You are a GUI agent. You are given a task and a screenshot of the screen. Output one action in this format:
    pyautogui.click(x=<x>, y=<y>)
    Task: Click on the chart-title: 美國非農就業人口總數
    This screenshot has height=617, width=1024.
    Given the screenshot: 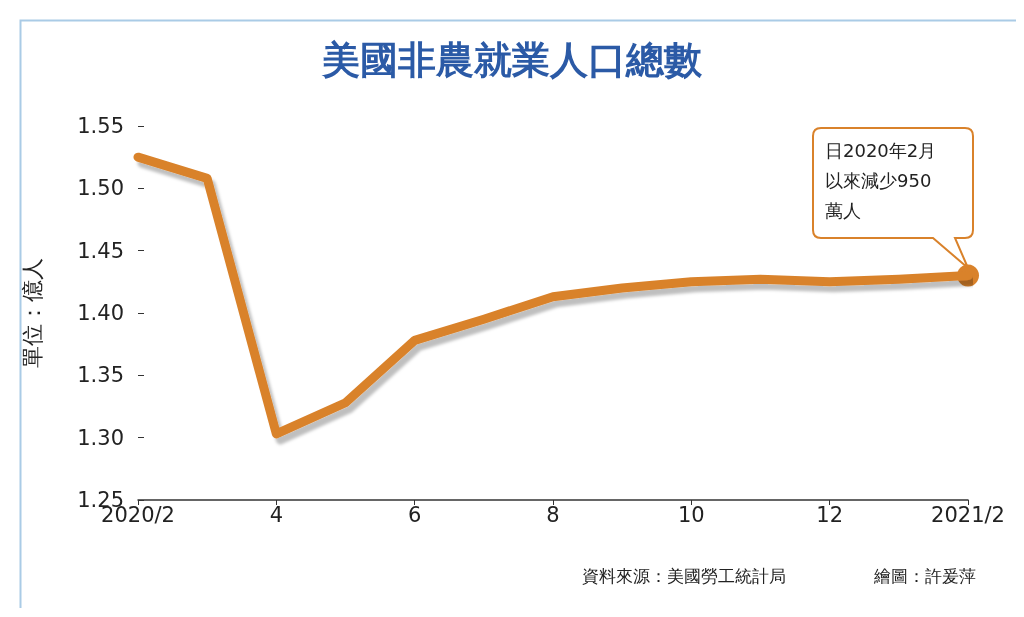 What is the action you would take?
    pyautogui.click(x=512, y=60)
    